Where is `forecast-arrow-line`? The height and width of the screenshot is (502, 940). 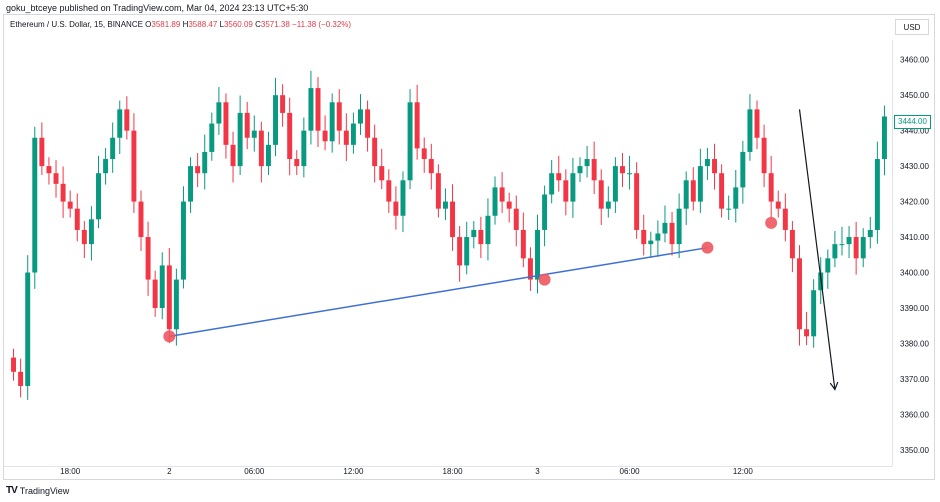 forecast-arrow-line is located at coordinates (817, 249).